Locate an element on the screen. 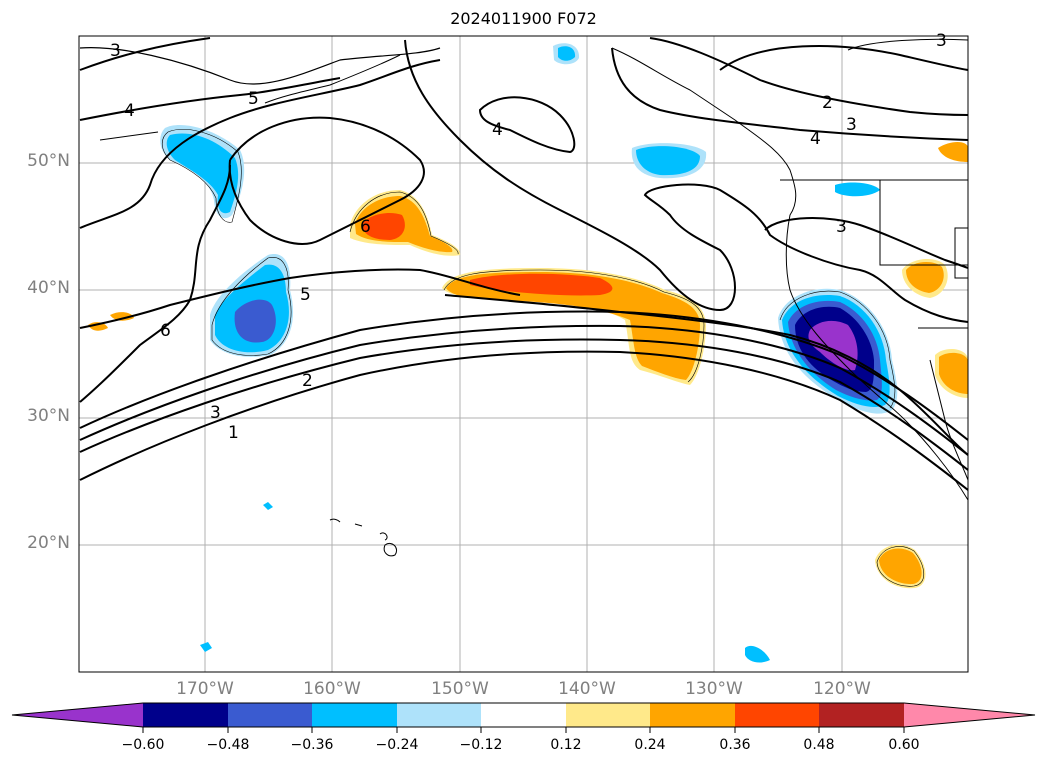  colorbar-over-arrow is located at coordinates (969, 715).